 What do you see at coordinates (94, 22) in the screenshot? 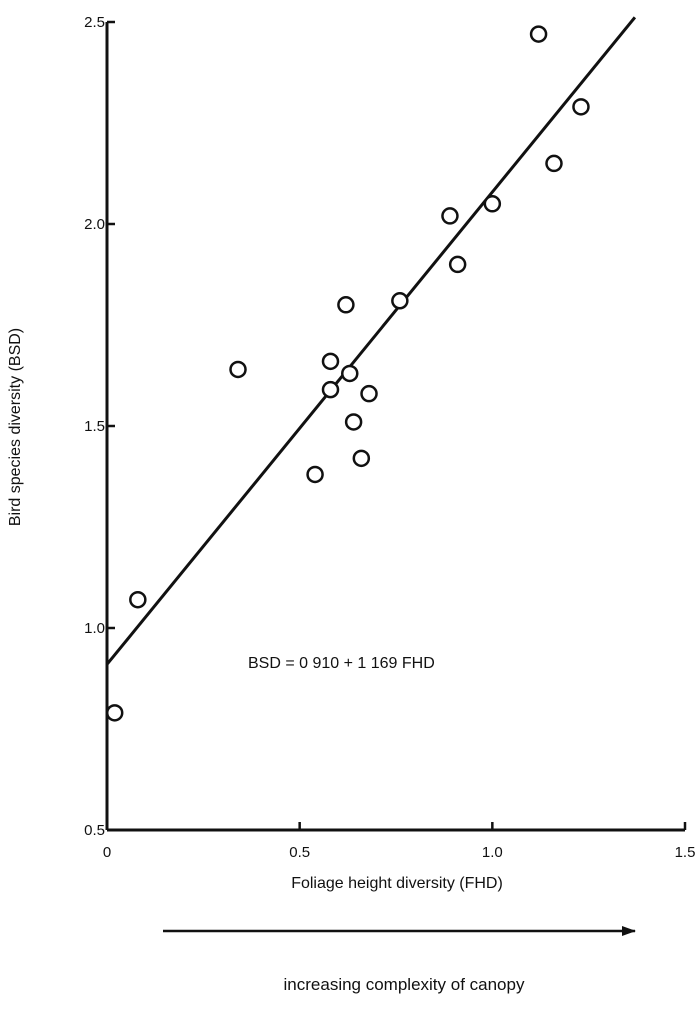
I see `y-tick-label: 2.5` at bounding box center [94, 22].